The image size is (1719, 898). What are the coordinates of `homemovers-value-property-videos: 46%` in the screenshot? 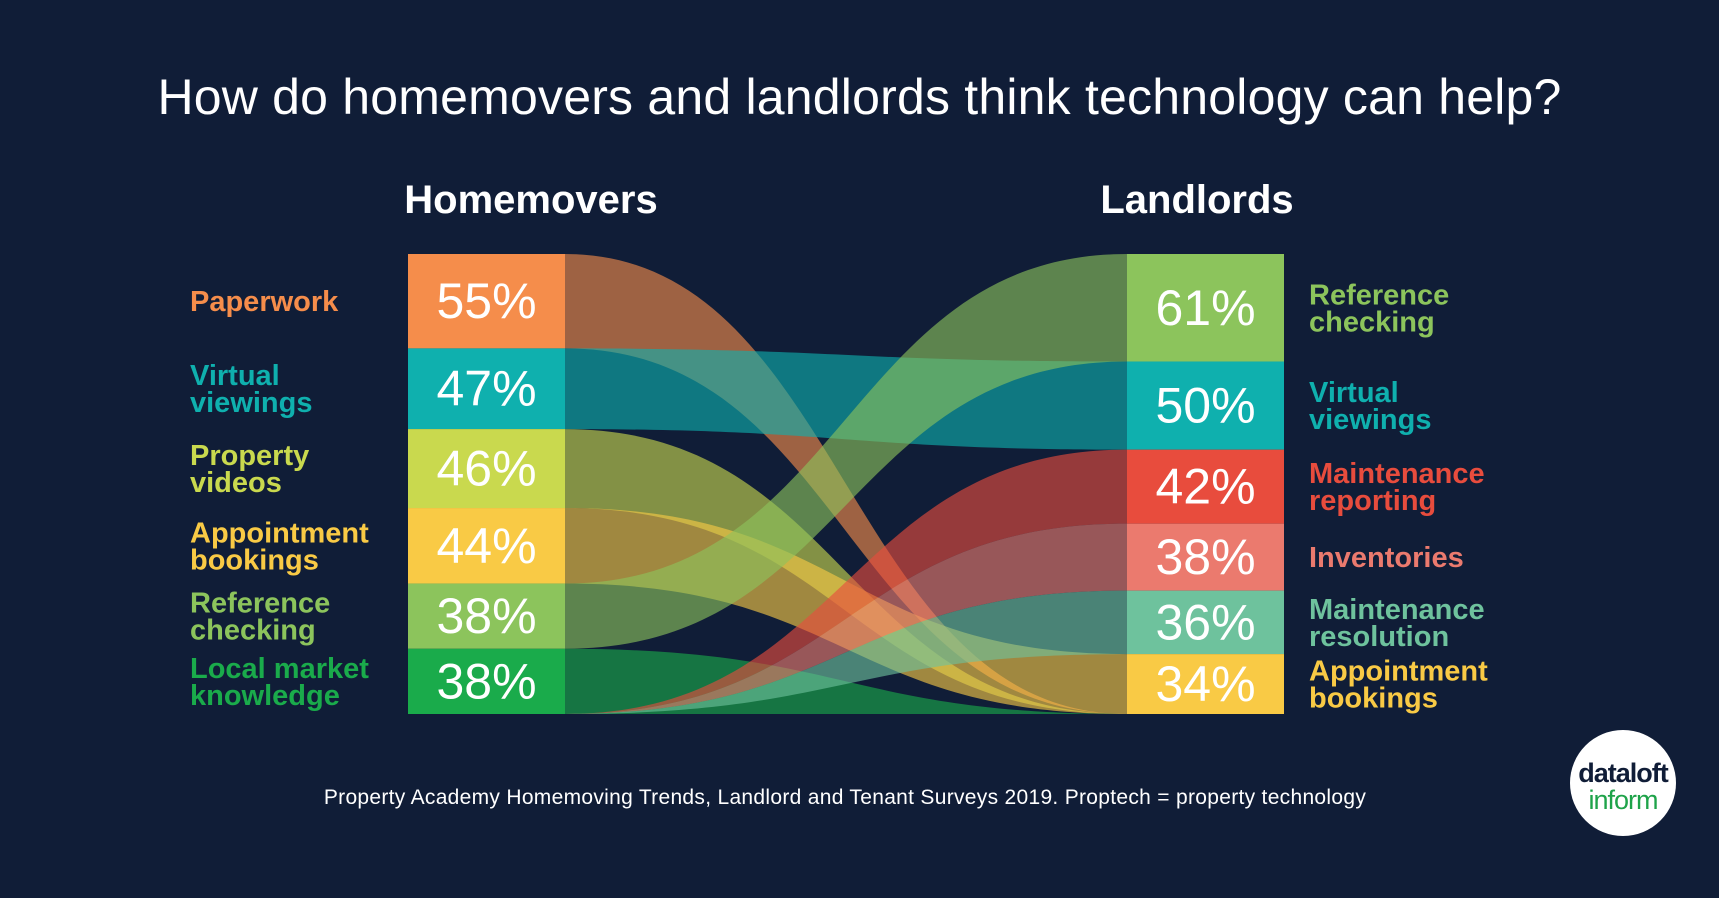 It's located at (486, 469).